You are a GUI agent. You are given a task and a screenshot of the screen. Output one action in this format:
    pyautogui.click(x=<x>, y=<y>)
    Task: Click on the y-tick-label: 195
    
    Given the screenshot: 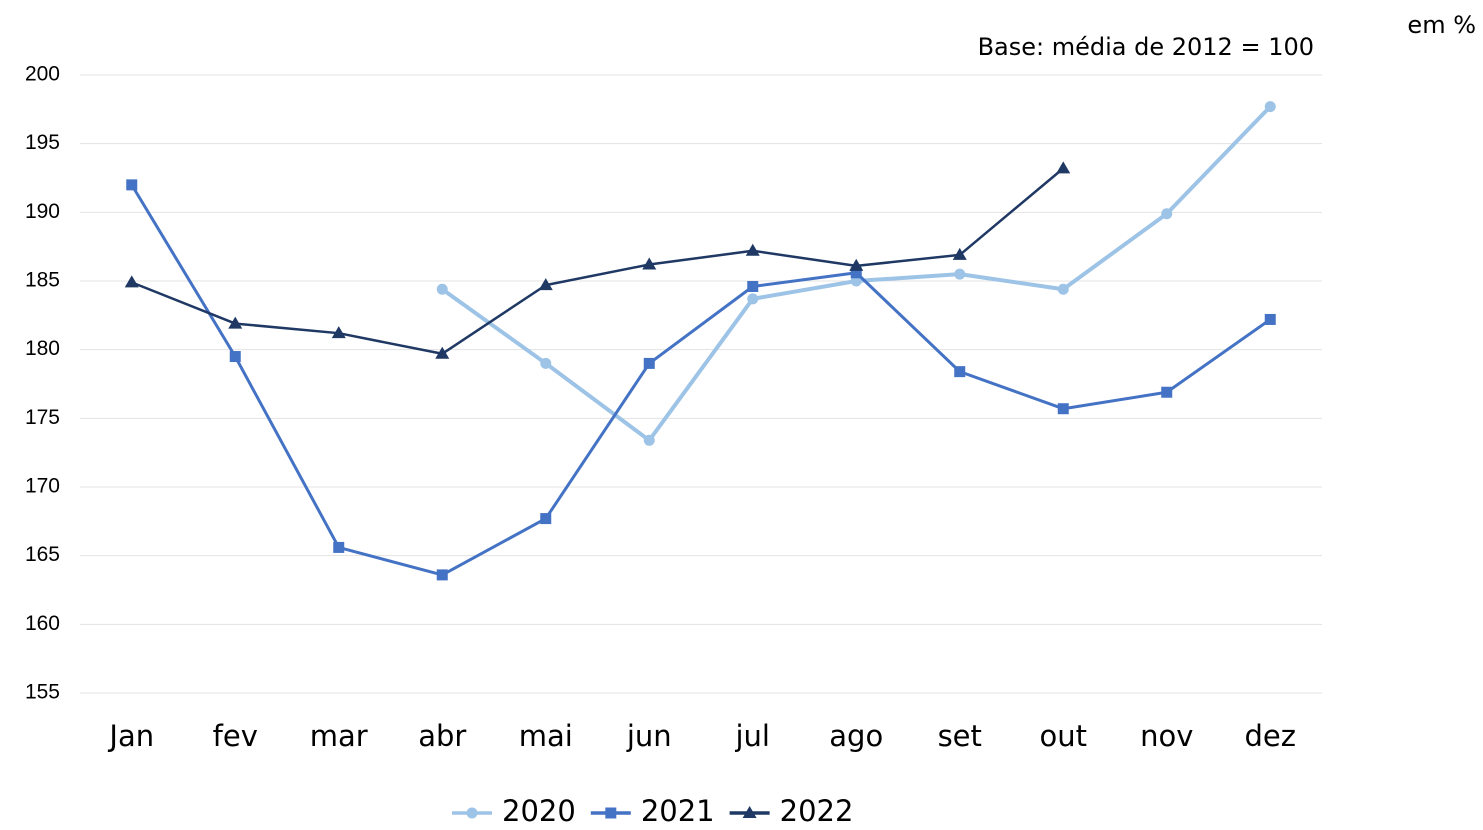 What is the action you would take?
    pyautogui.click(x=42, y=142)
    